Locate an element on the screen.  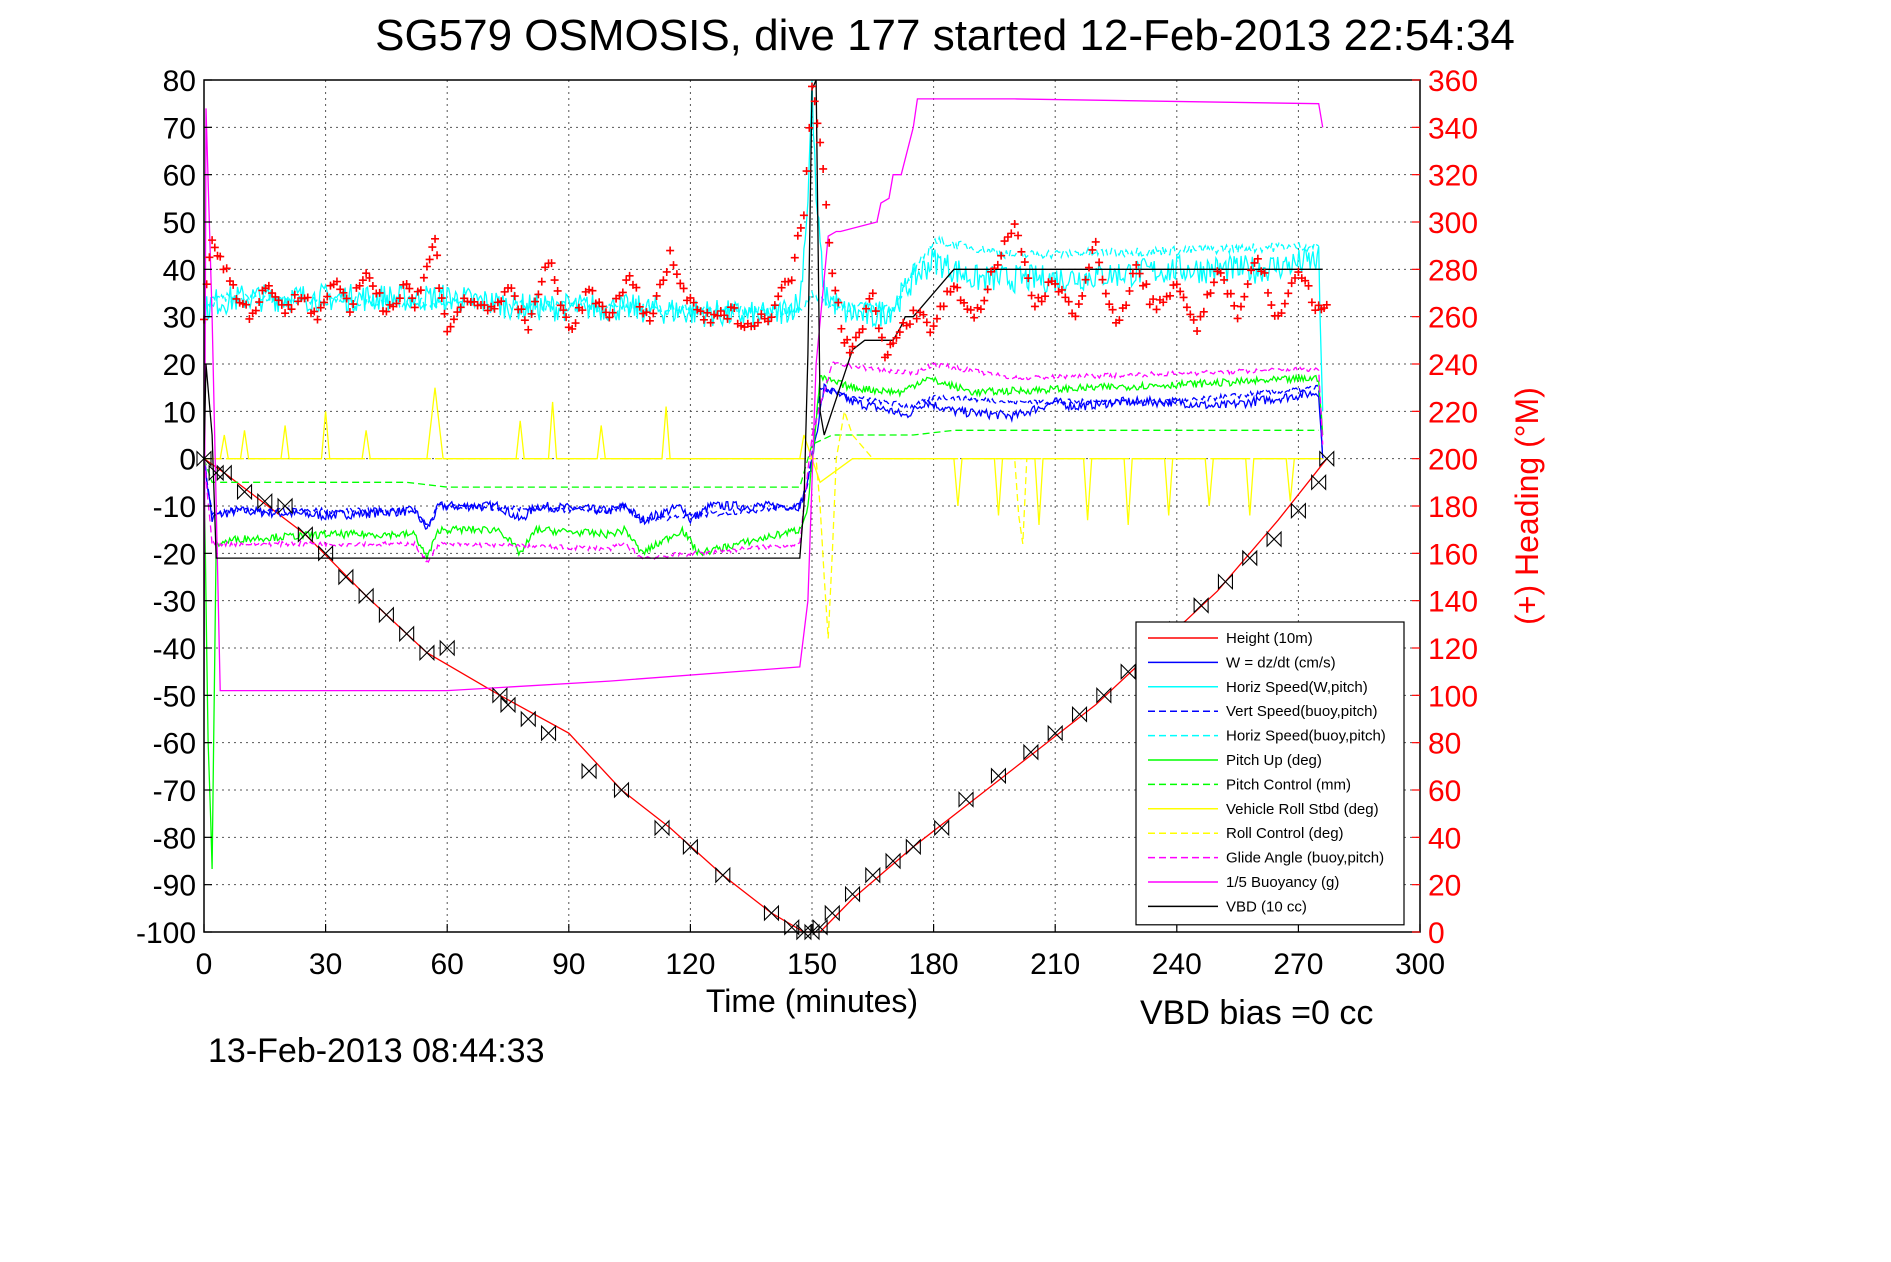
legend-label: Glide Angle (buoy,pitch) is located at coordinates (1305, 858).